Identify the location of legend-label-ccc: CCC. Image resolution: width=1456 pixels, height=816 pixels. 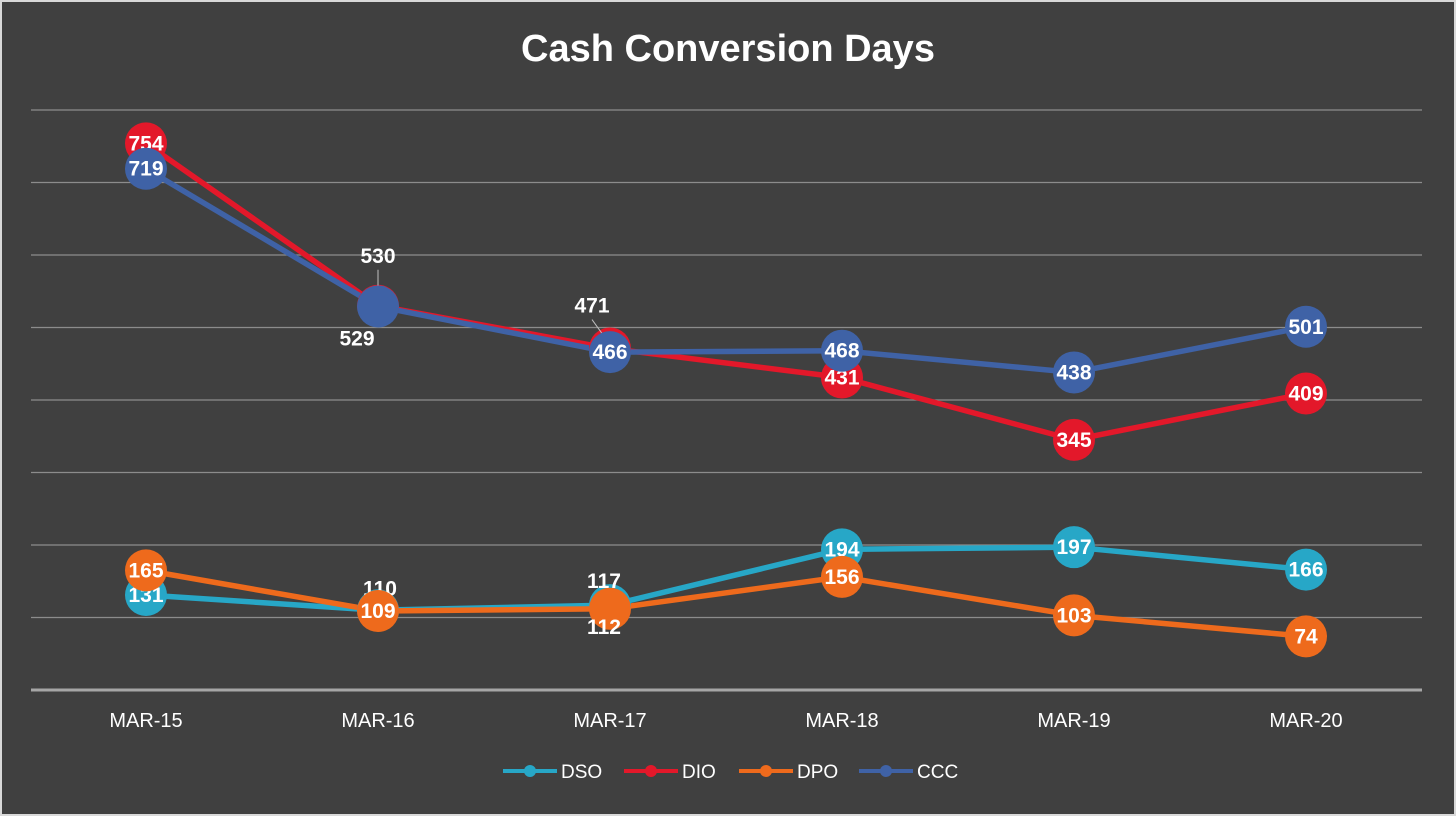
(937, 772).